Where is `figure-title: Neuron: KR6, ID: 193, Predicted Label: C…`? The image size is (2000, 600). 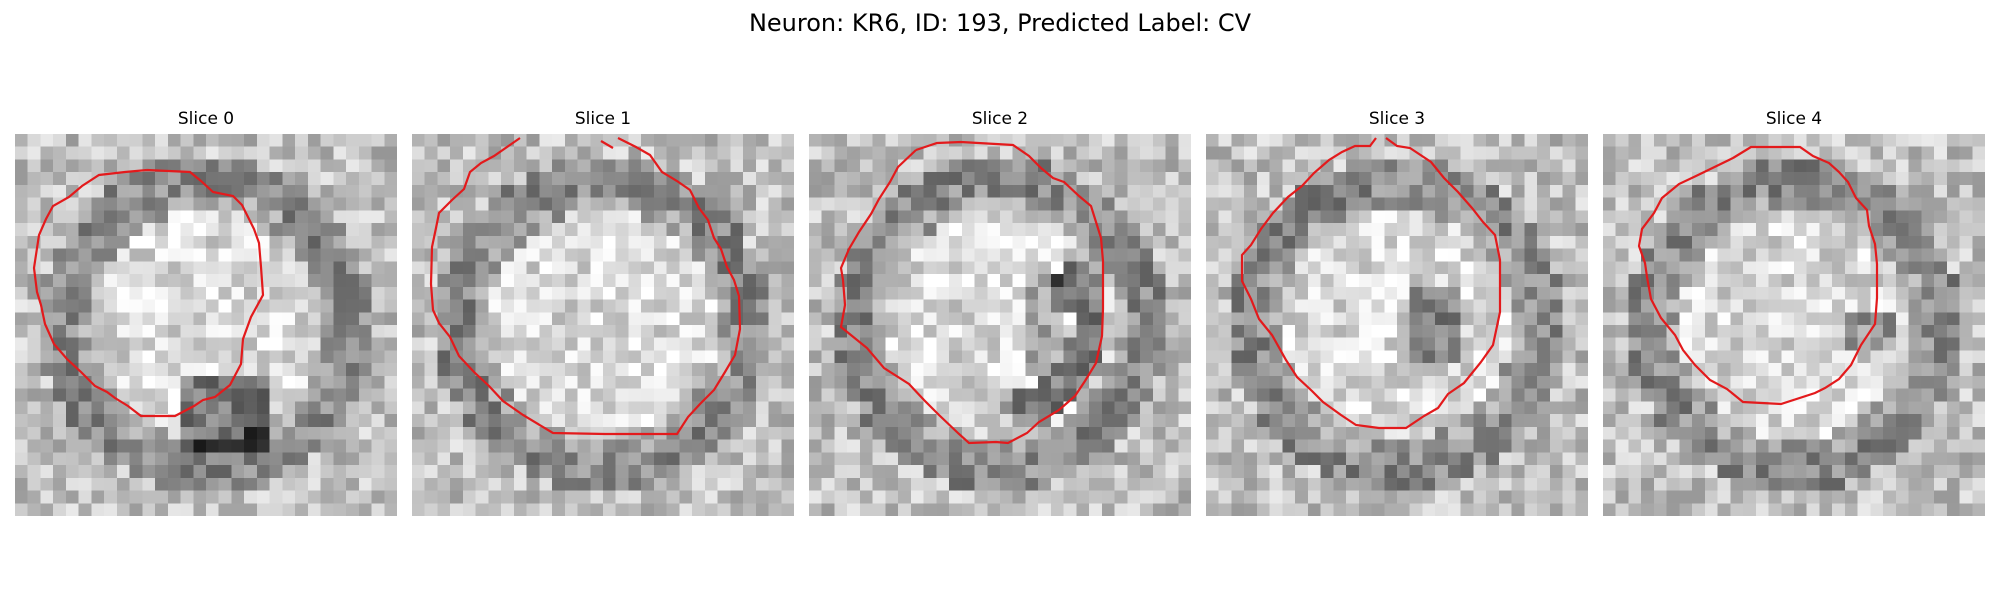
figure-title: Neuron: KR6, ID: 193, Predicted Label: C… is located at coordinates (1000, 23).